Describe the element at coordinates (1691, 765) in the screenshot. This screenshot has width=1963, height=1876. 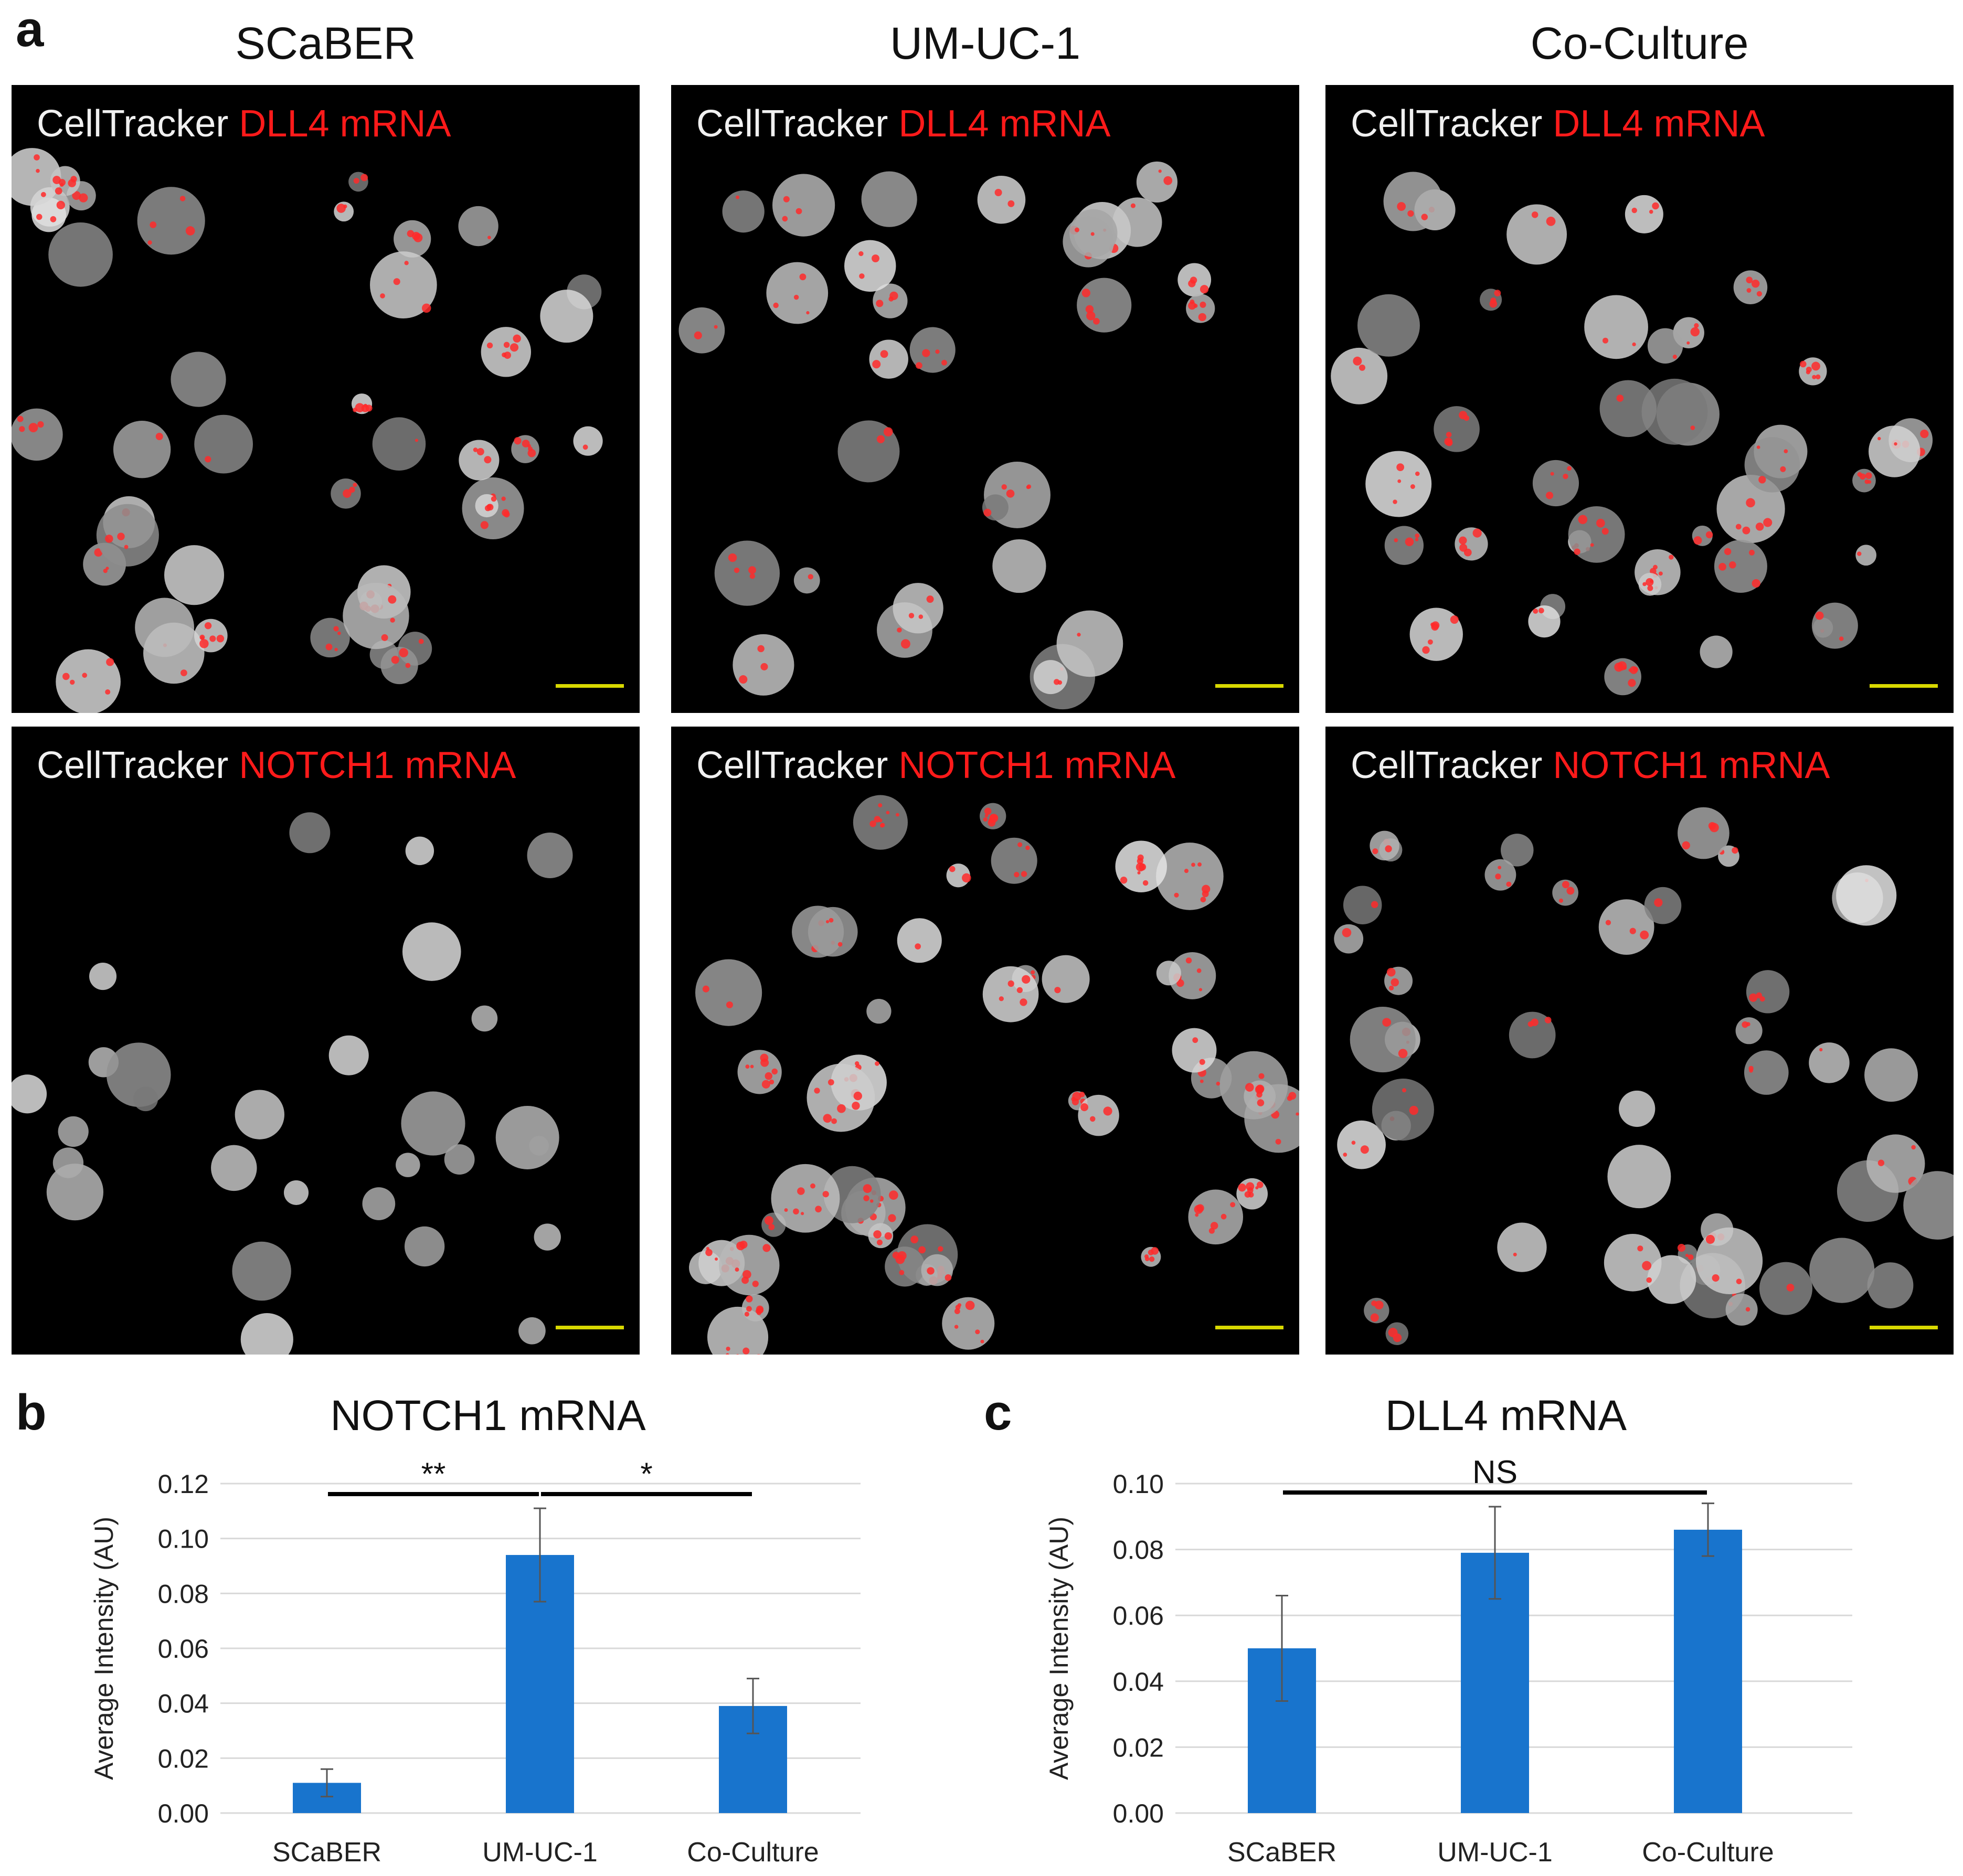
I see `marker-label: NOTCH1 mRNA` at that location.